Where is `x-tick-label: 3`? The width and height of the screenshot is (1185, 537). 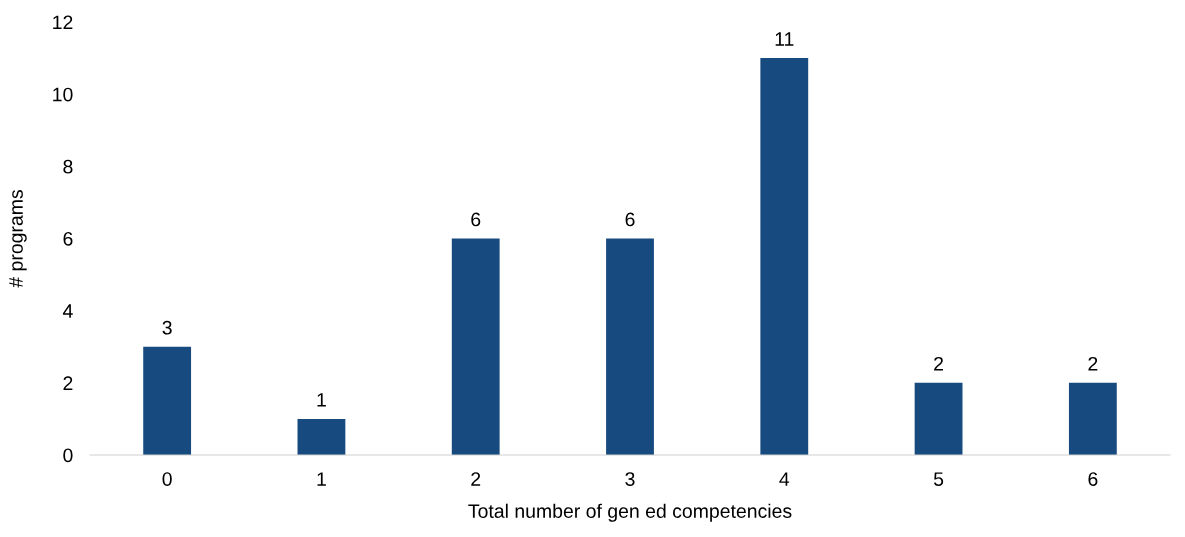
x-tick-label: 3 is located at coordinates (630, 479).